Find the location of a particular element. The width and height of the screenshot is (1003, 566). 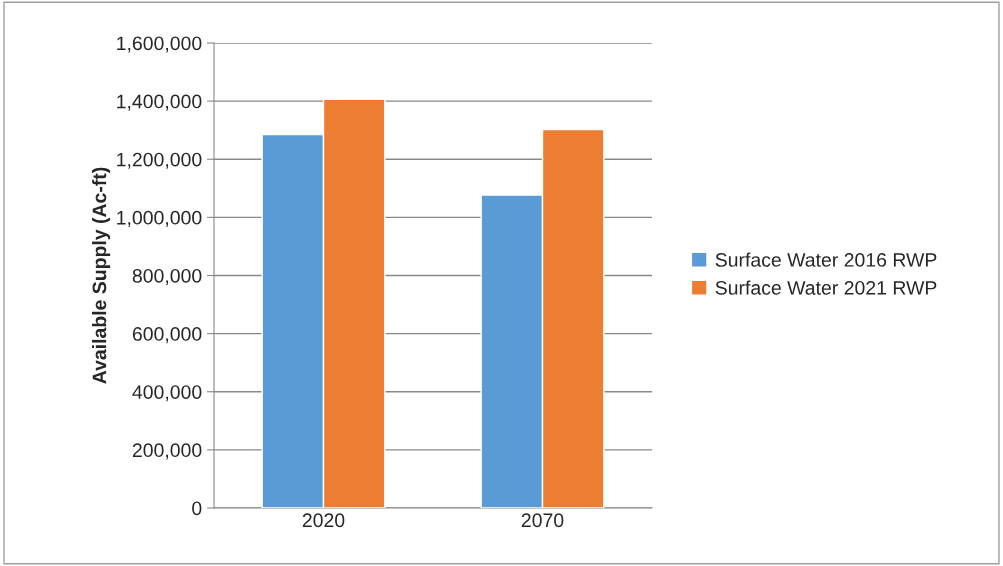

y-tick-label: 1,000,000 is located at coordinates (159, 218).